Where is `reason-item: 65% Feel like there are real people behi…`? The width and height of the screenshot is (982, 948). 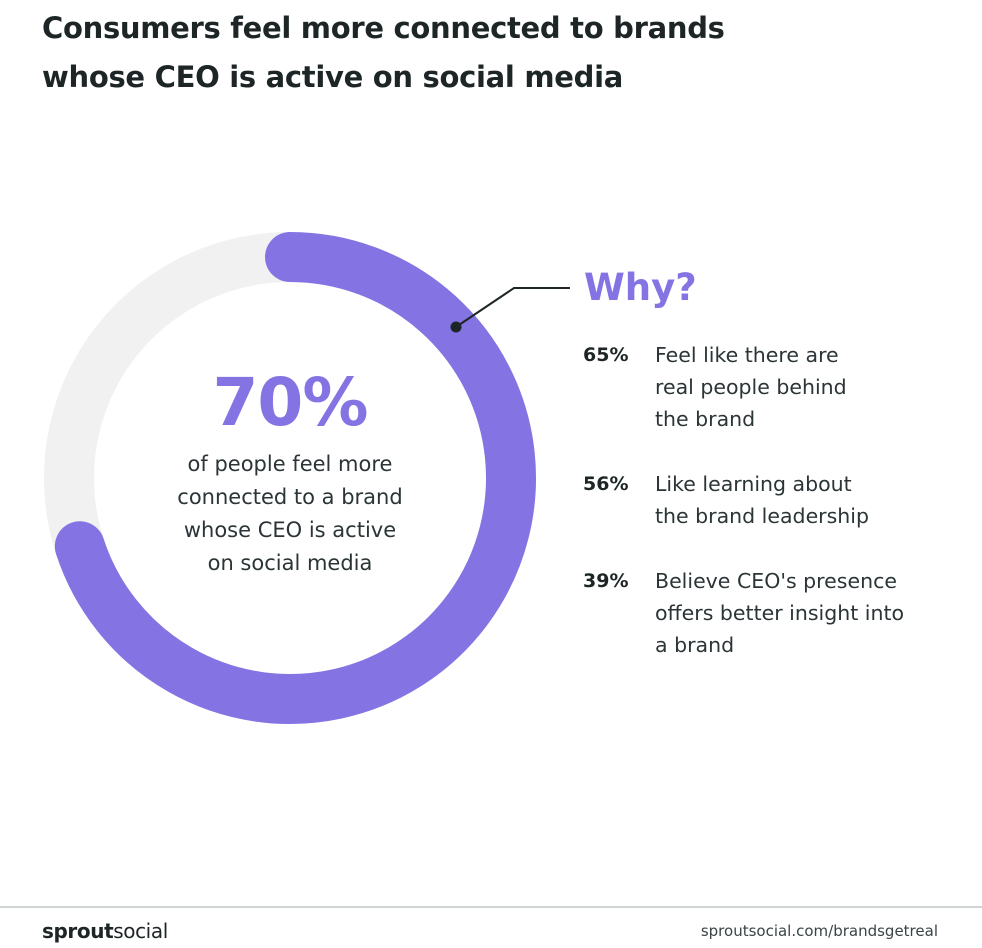
reason-item: 65% Feel like there are real people behi… is located at coordinates (778, 387).